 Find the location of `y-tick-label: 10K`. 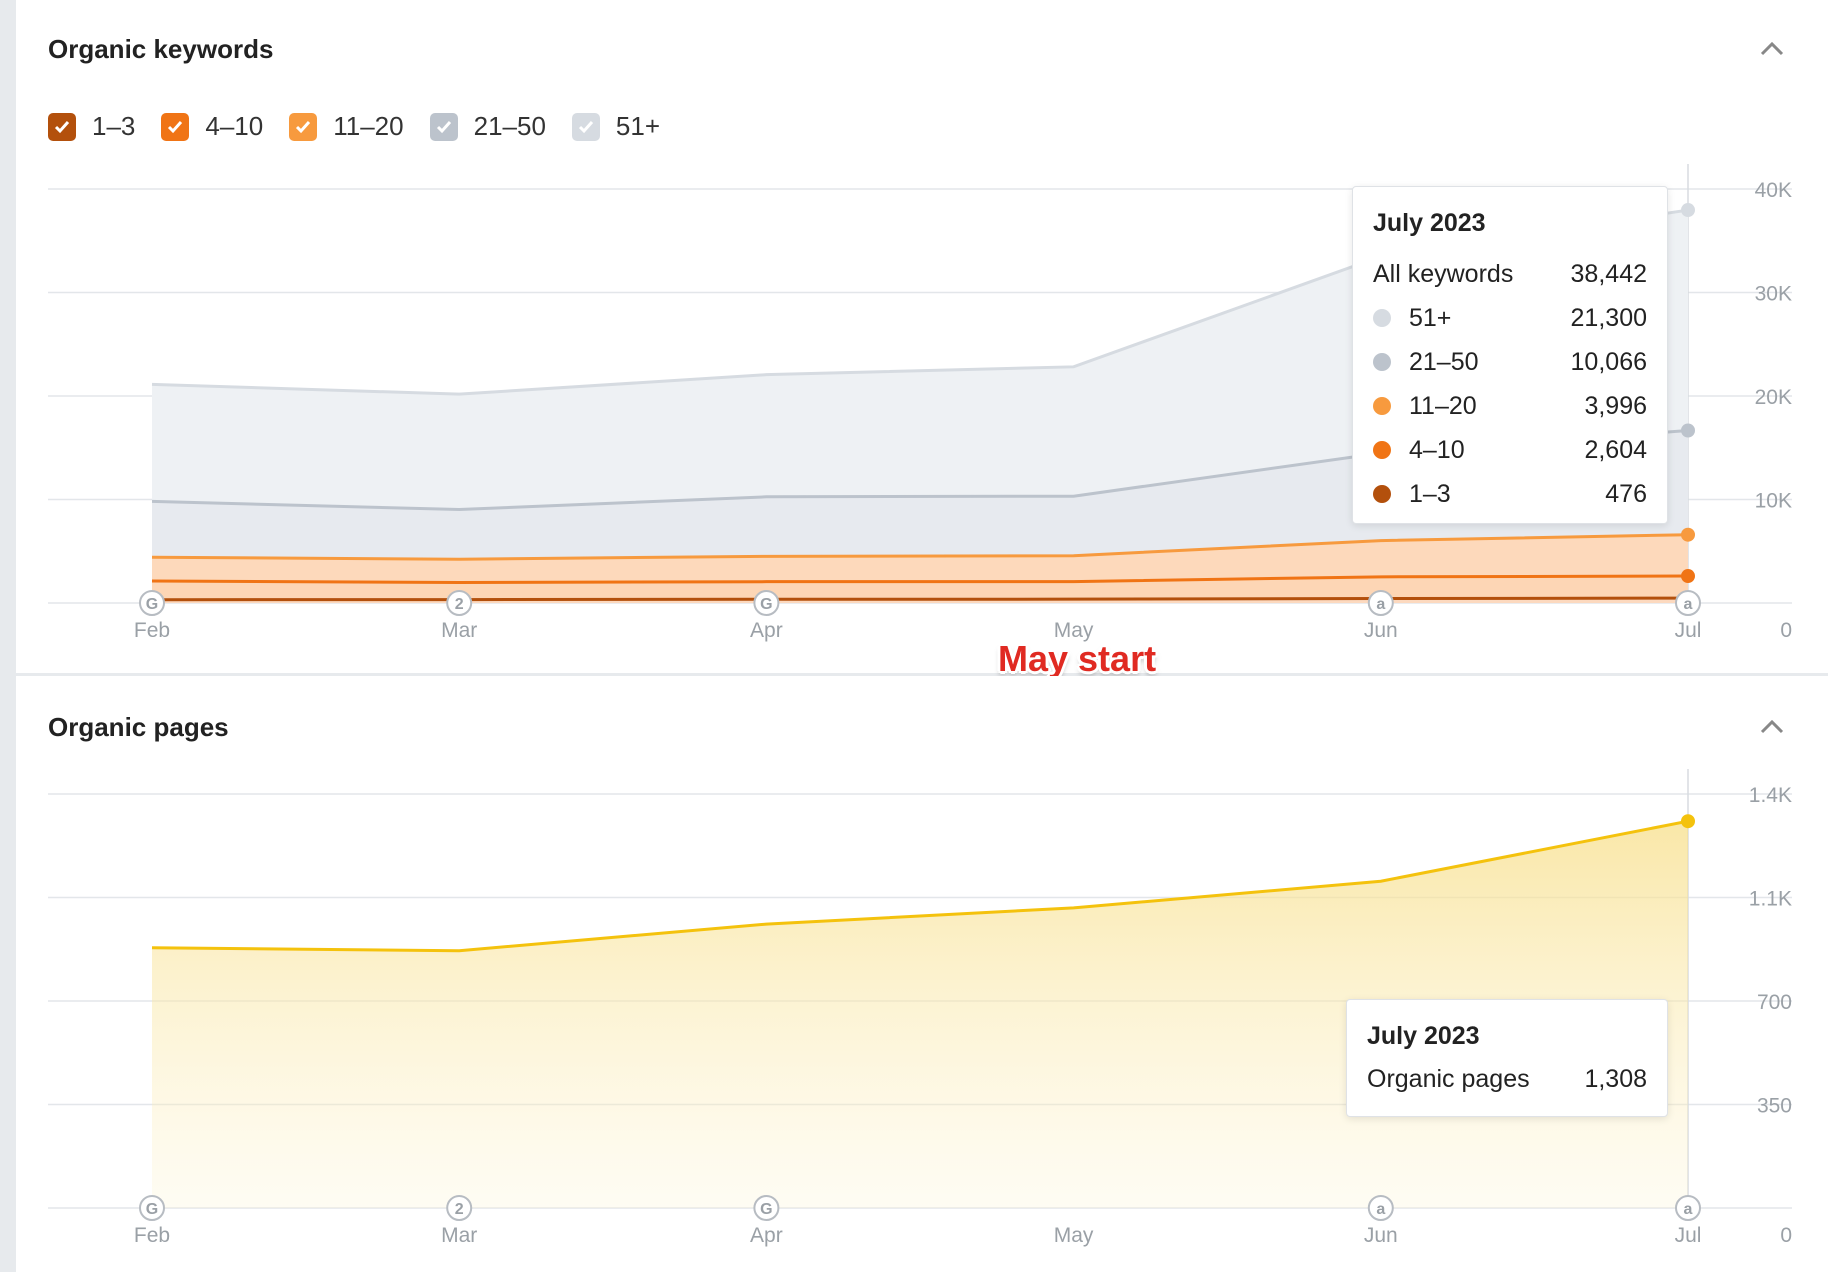

y-tick-label: 10K is located at coordinates (1773, 501).